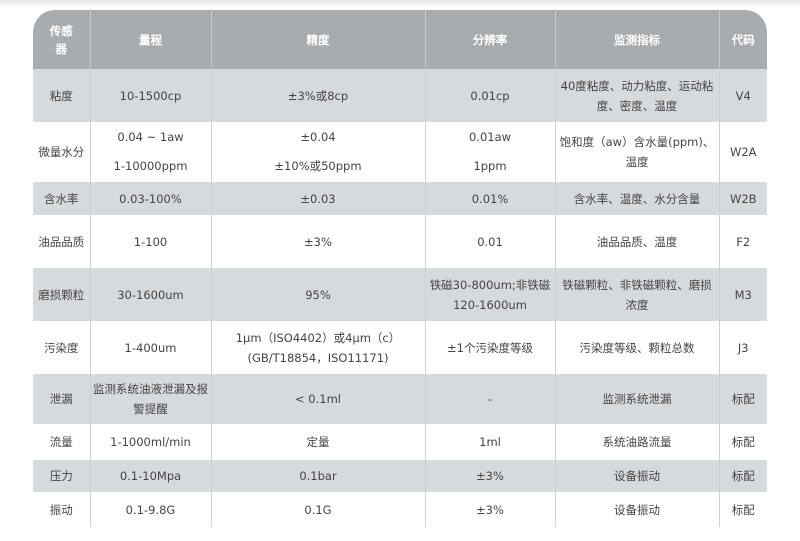  Describe the element at coordinates (318, 442) in the screenshot. I see `cell-accuracy: 定量` at that location.